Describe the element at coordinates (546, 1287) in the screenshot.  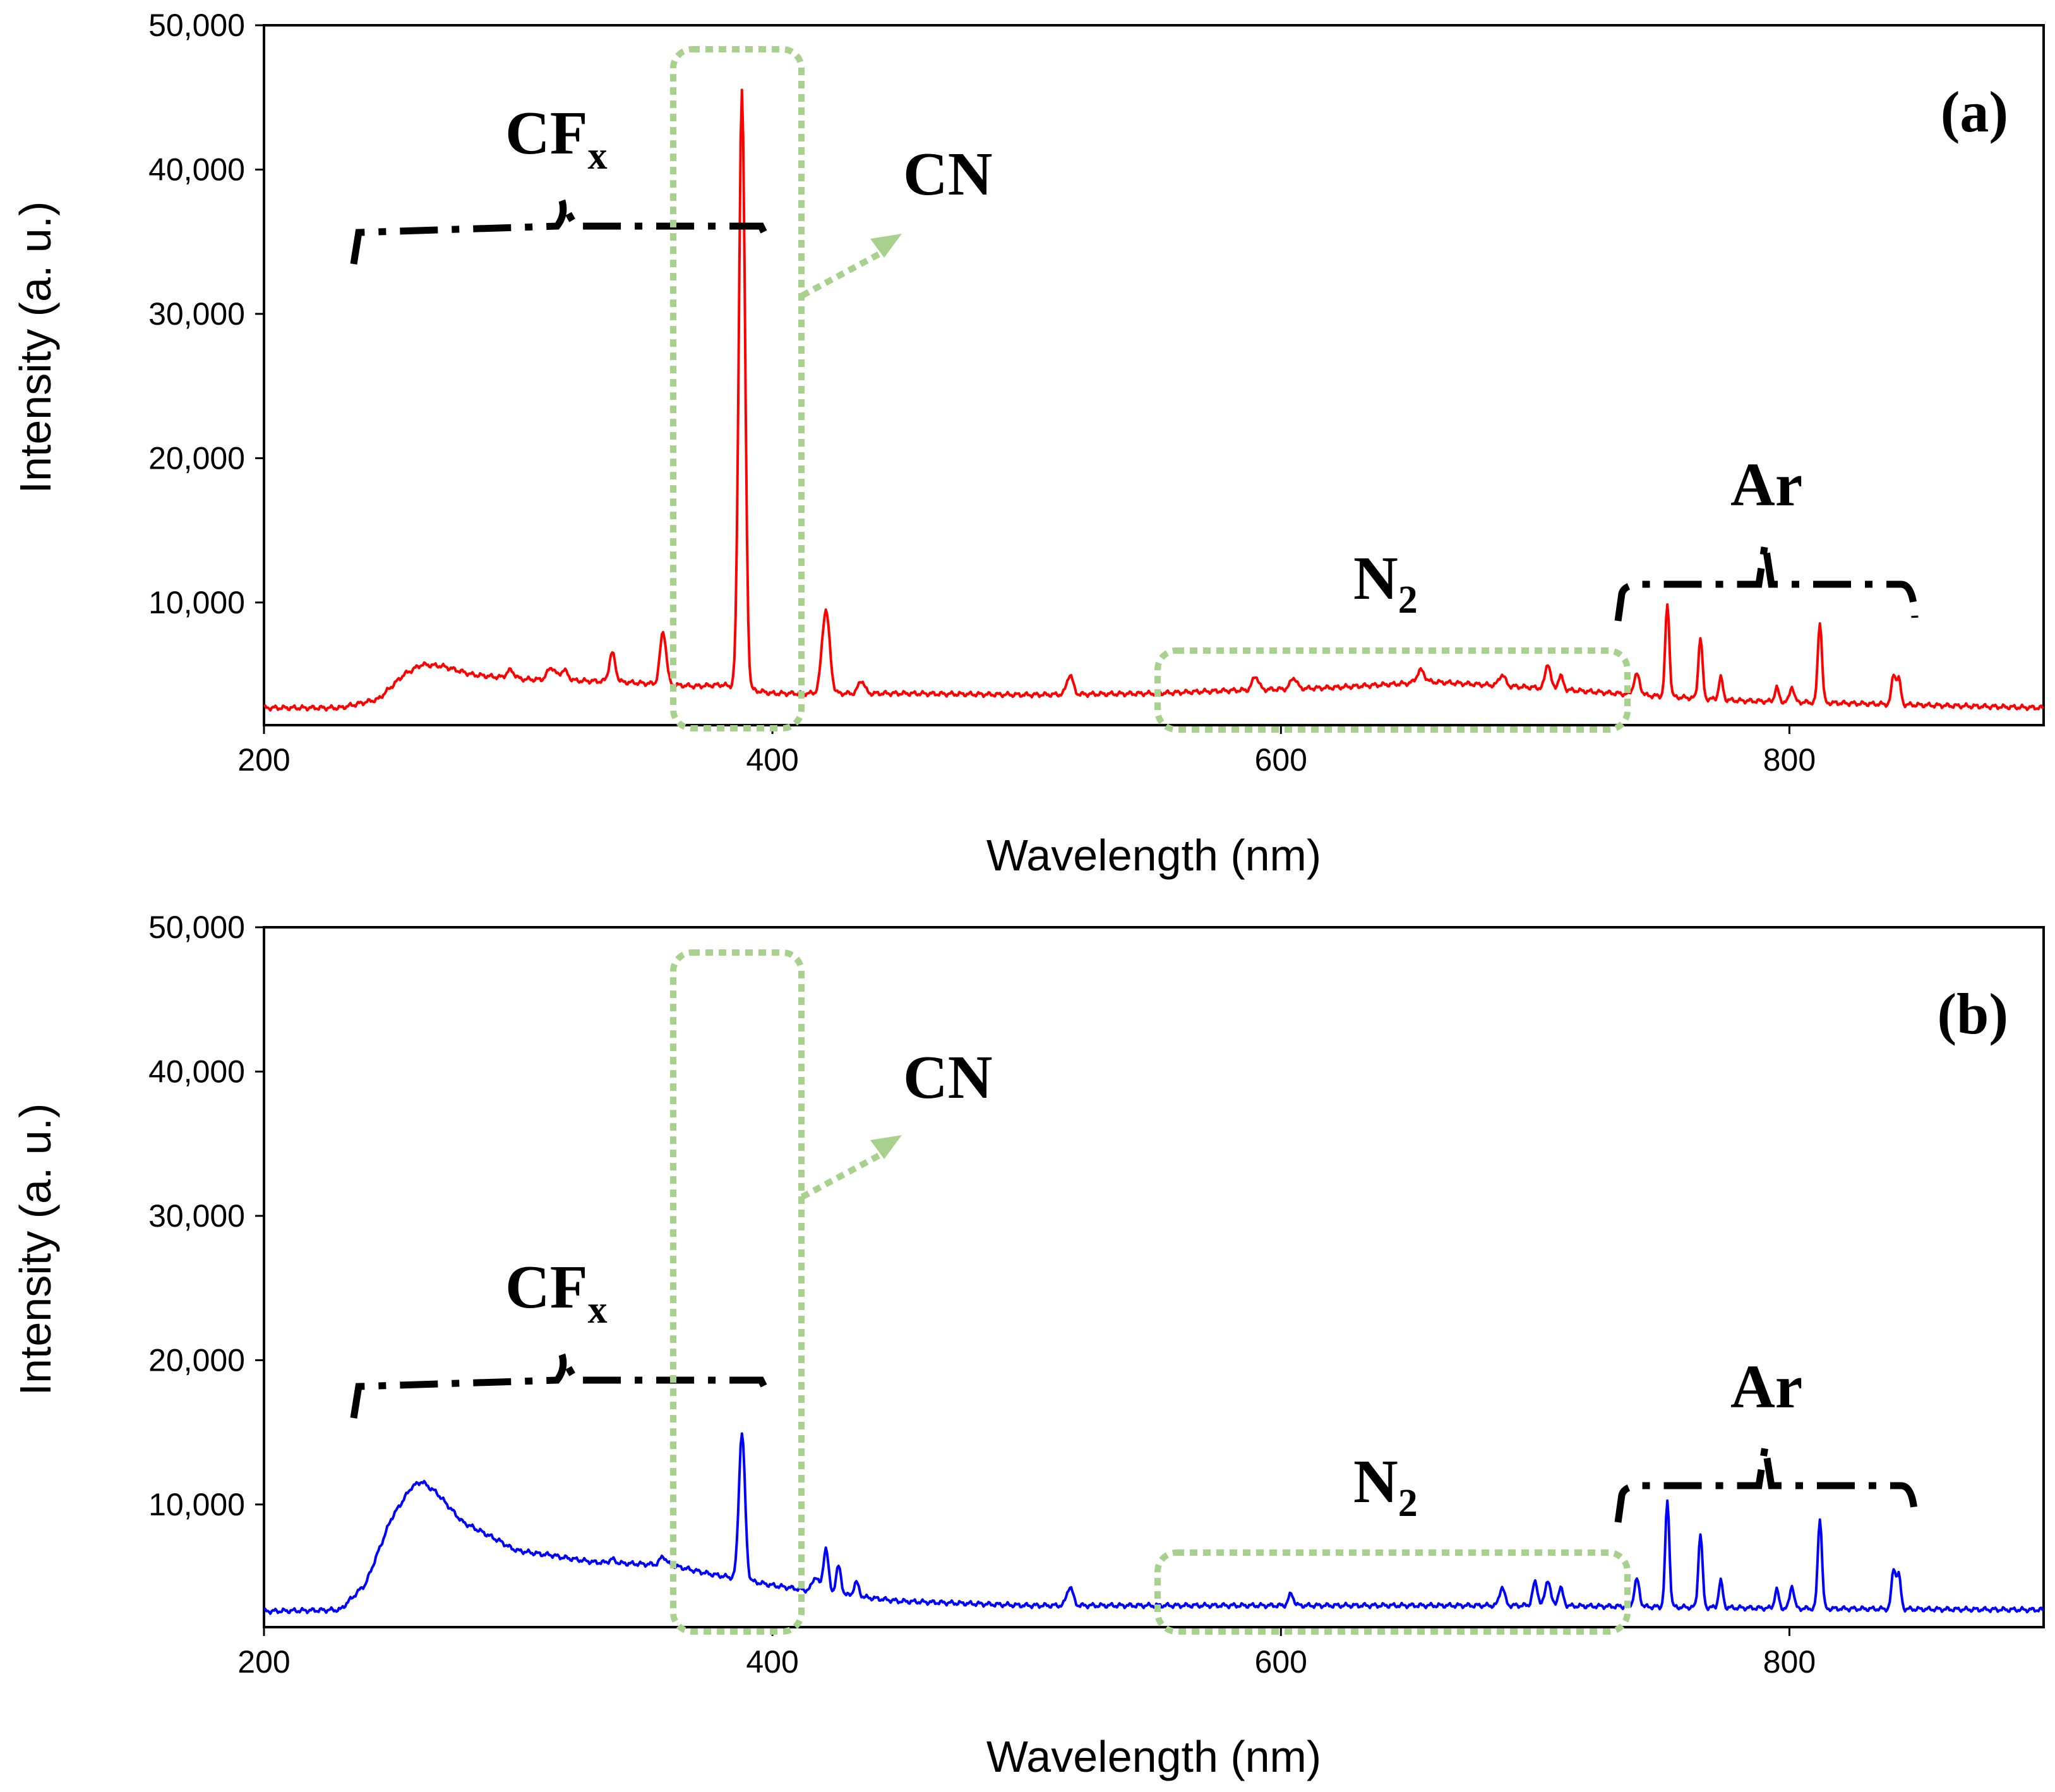
I see `panel-b-cfx-main: CF` at that location.